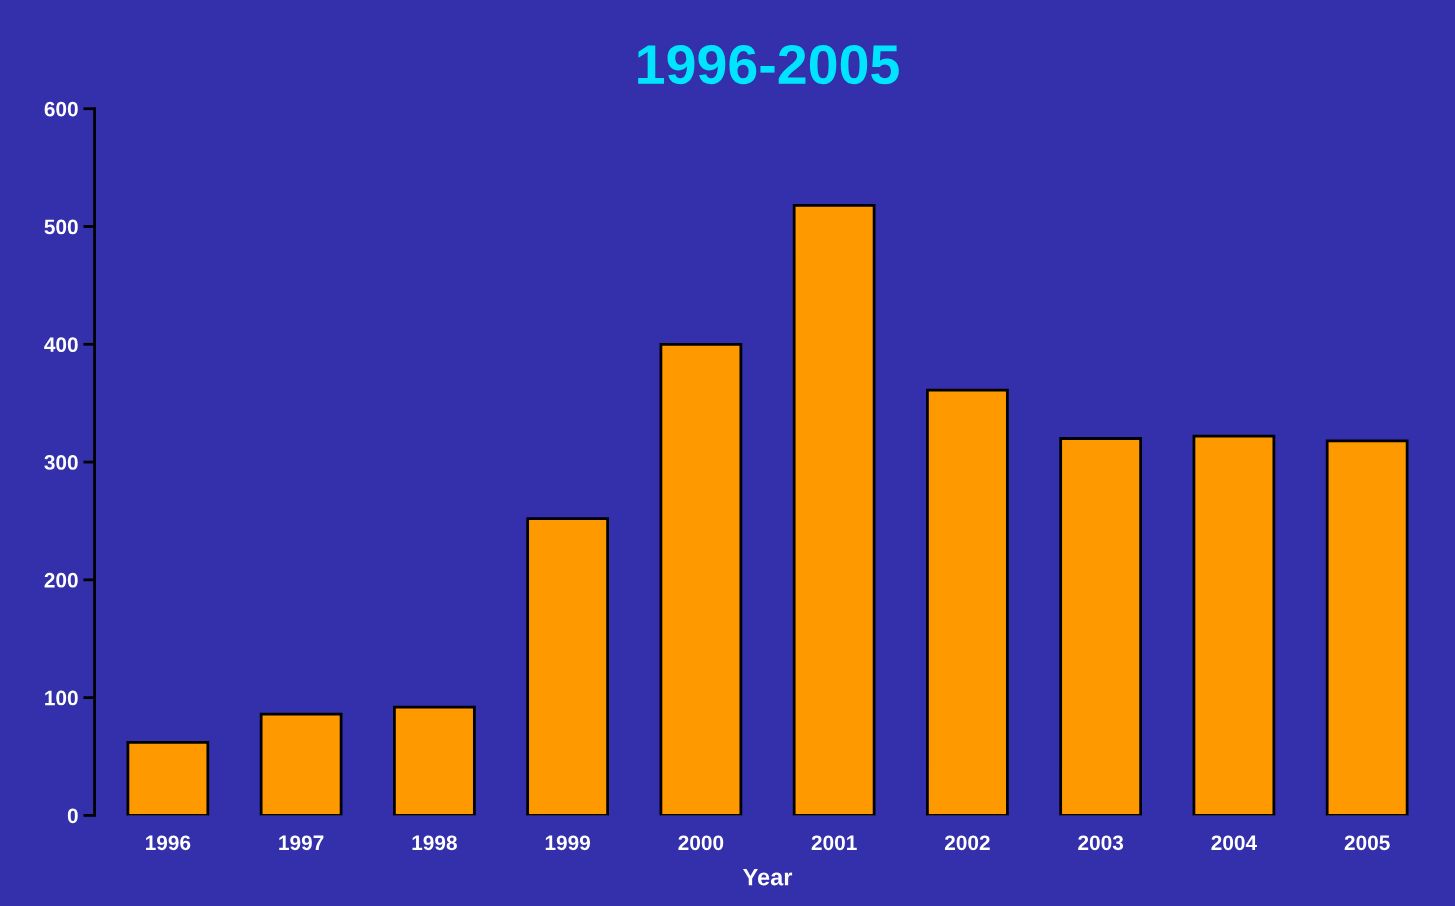  I want to click on y-tick-label: 0, so click(72, 816).